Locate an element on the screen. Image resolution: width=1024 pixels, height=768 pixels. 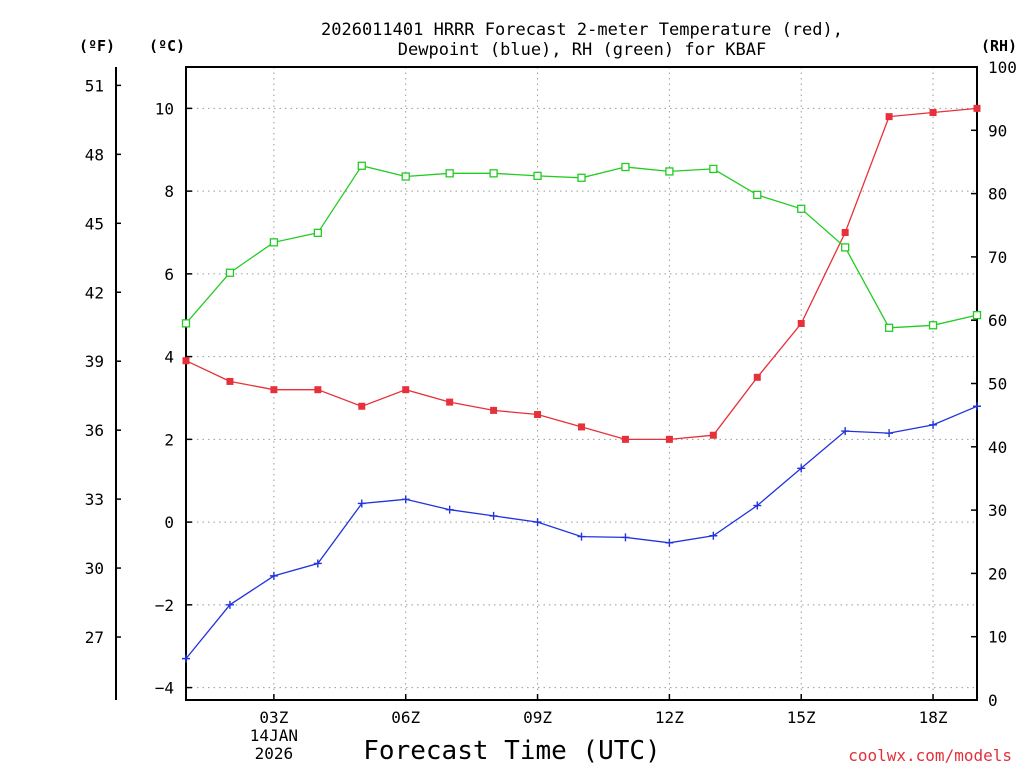
x-tick-label: 06Z is located at coordinates (405, 717).